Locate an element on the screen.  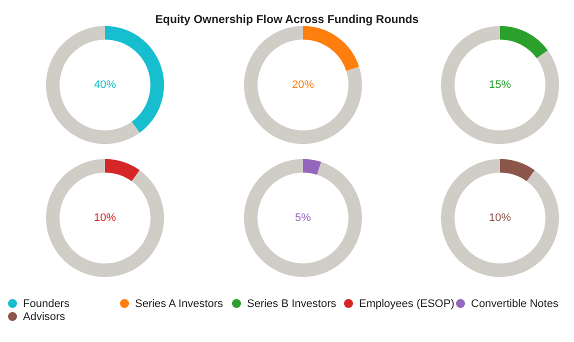
text: 40% is located at coordinates (105, 85).